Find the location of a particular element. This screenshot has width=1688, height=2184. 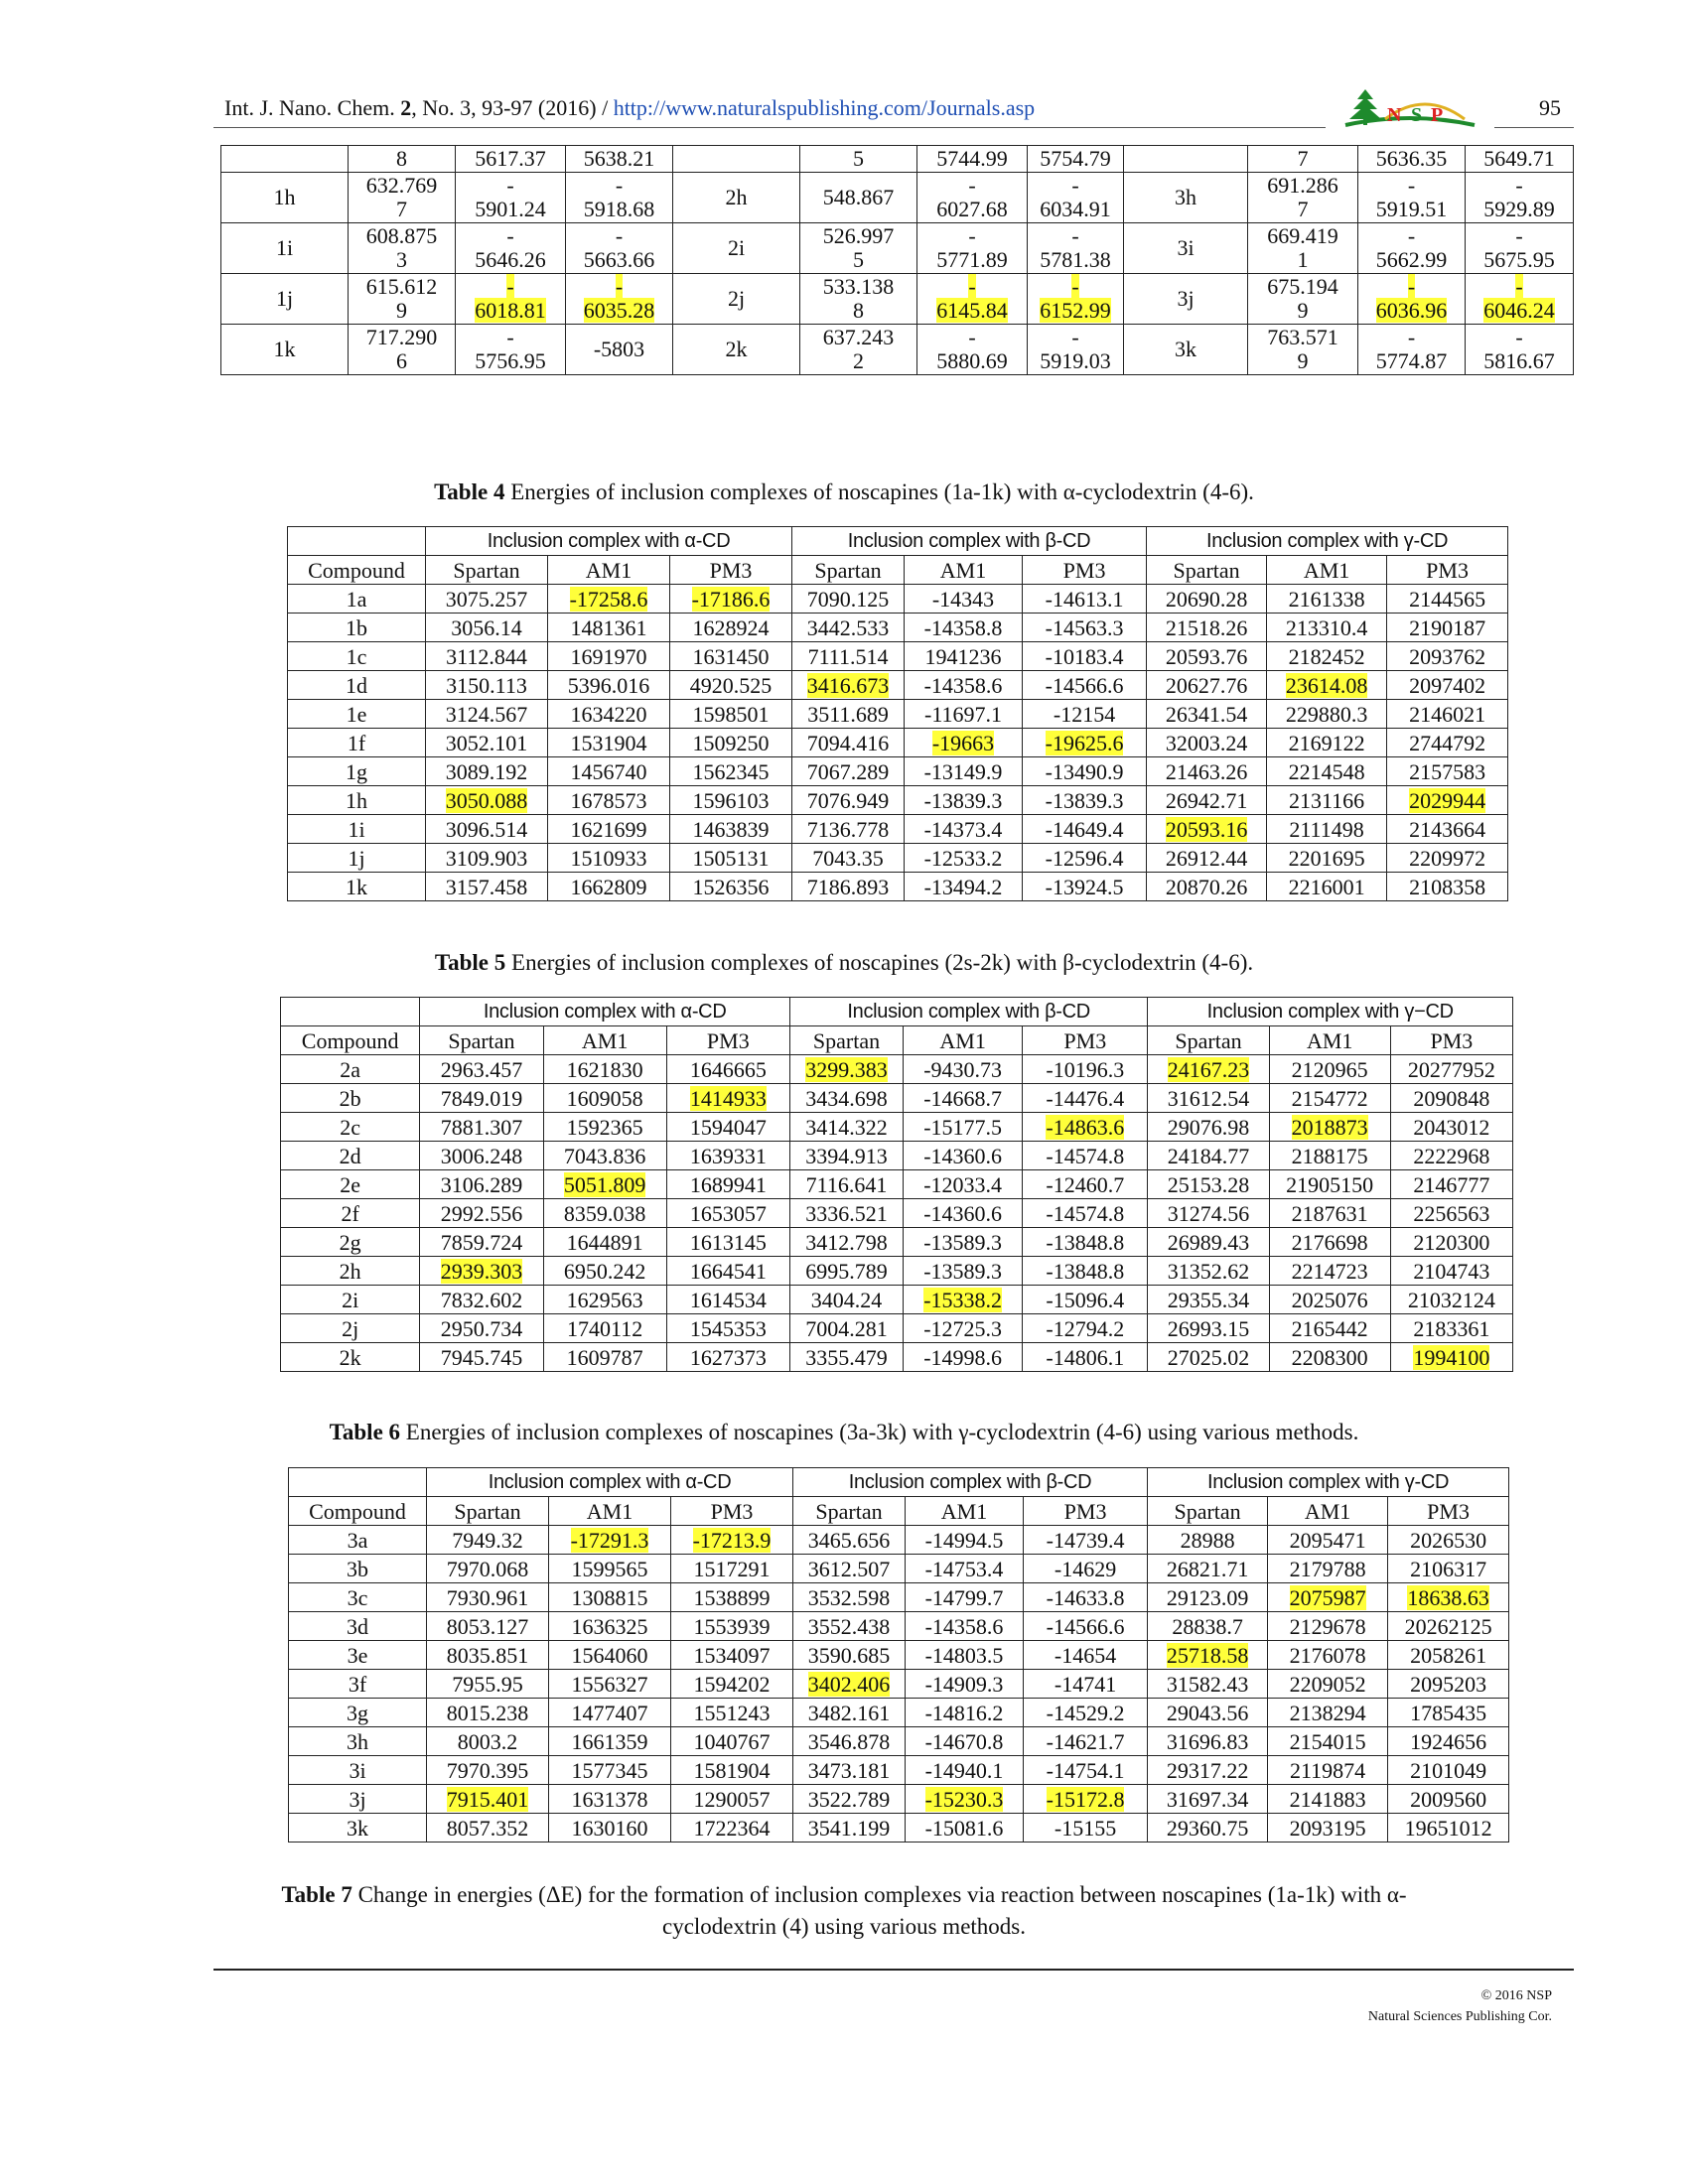

compound-cell: 1k is located at coordinates (356, 886).